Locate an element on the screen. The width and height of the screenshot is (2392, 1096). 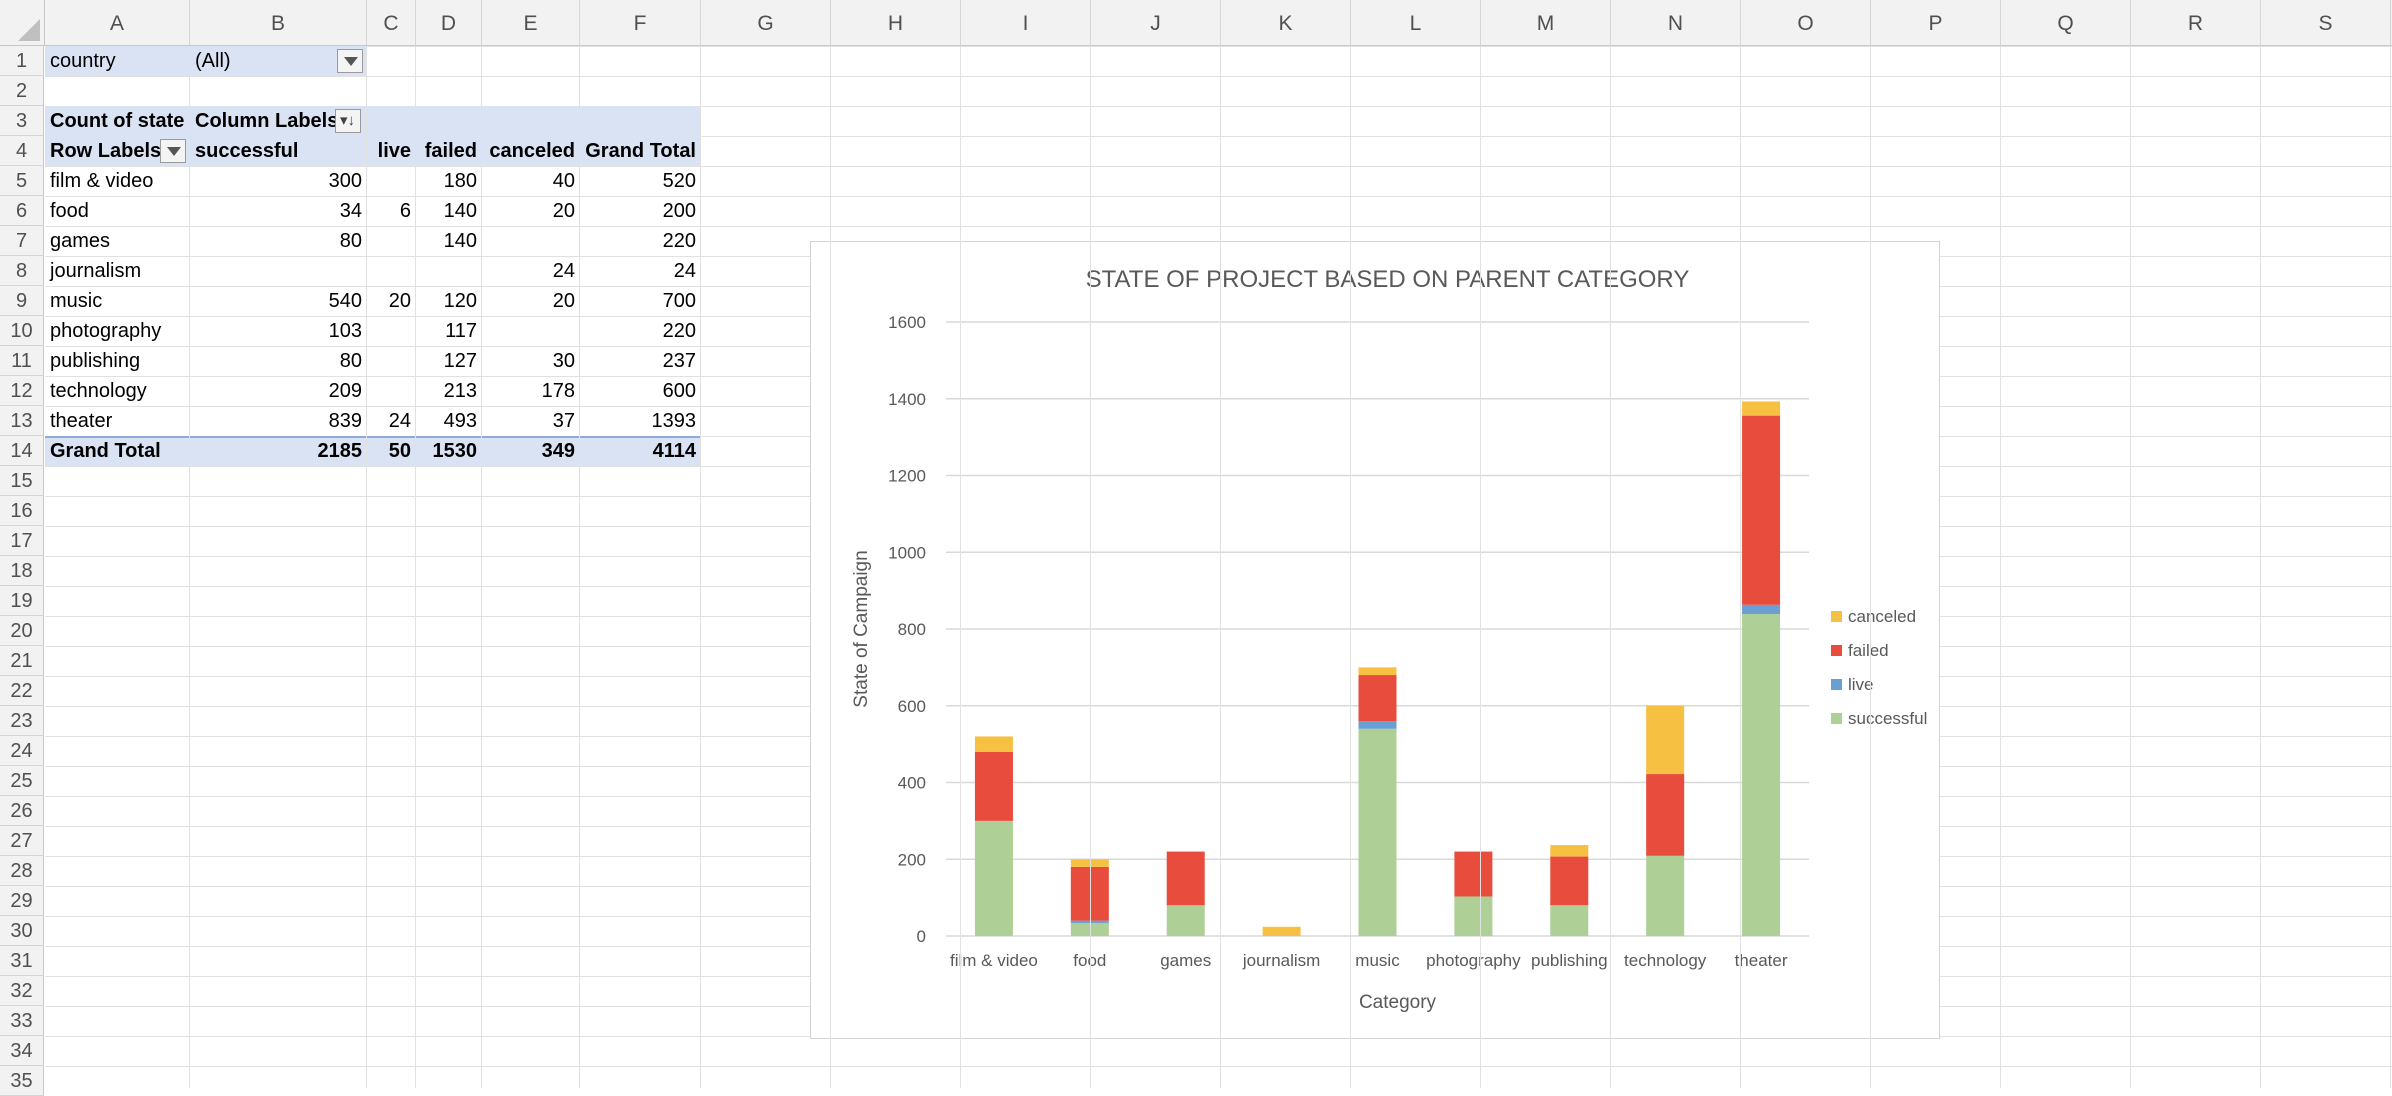
row-header-19: 19 is located at coordinates (22, 601).